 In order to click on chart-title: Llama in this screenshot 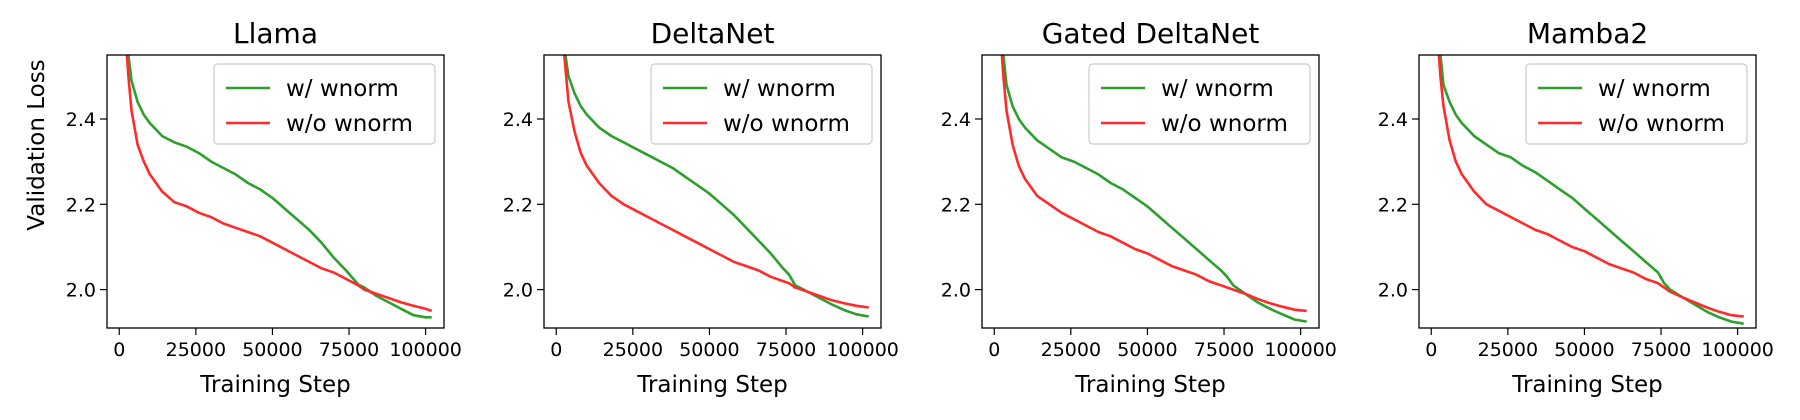, I will do `click(275, 33)`.